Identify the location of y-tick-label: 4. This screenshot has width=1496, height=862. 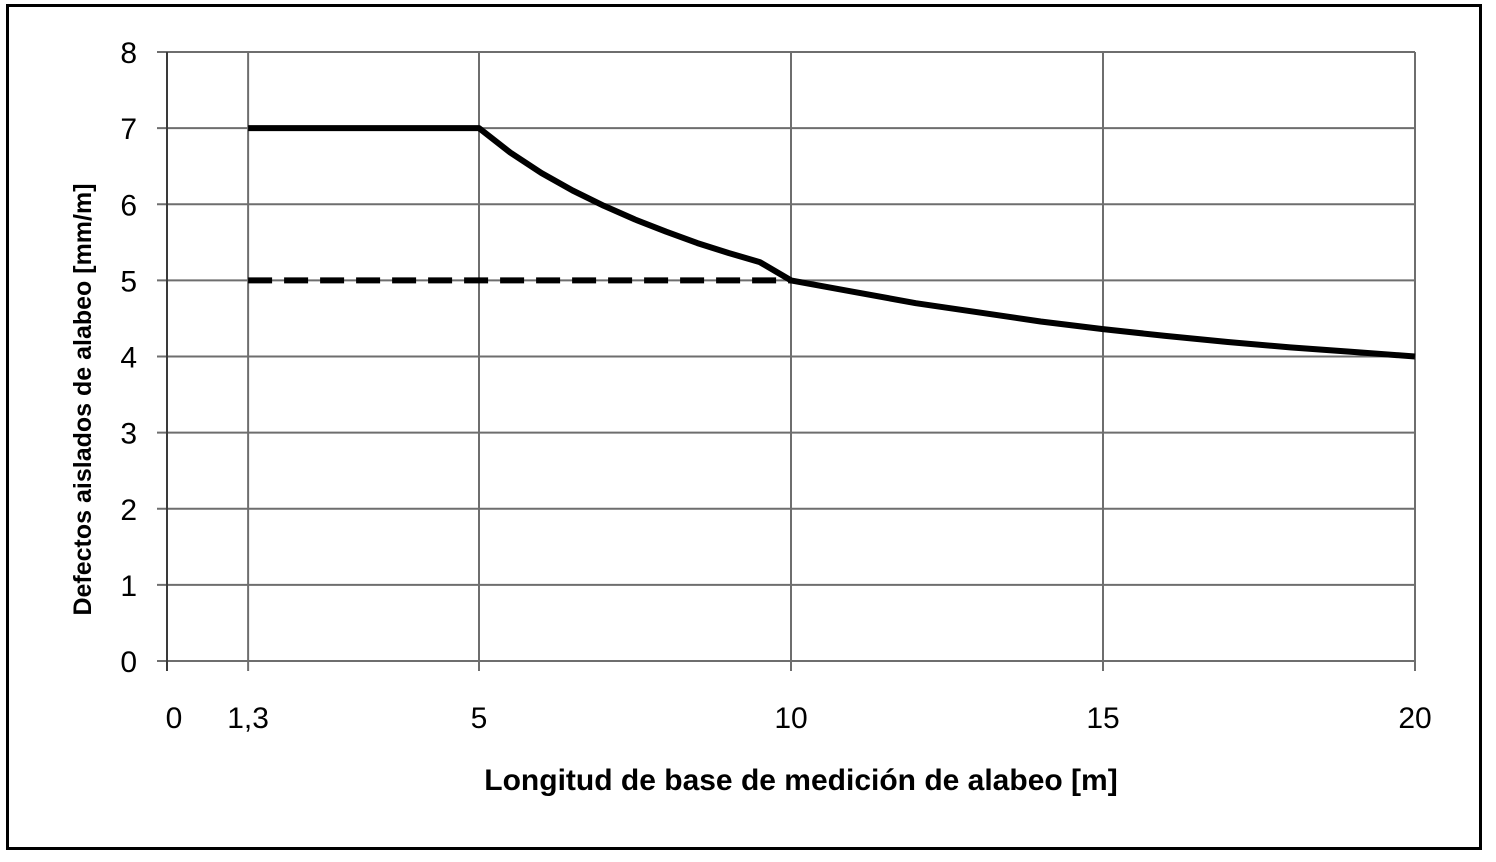
(128, 358).